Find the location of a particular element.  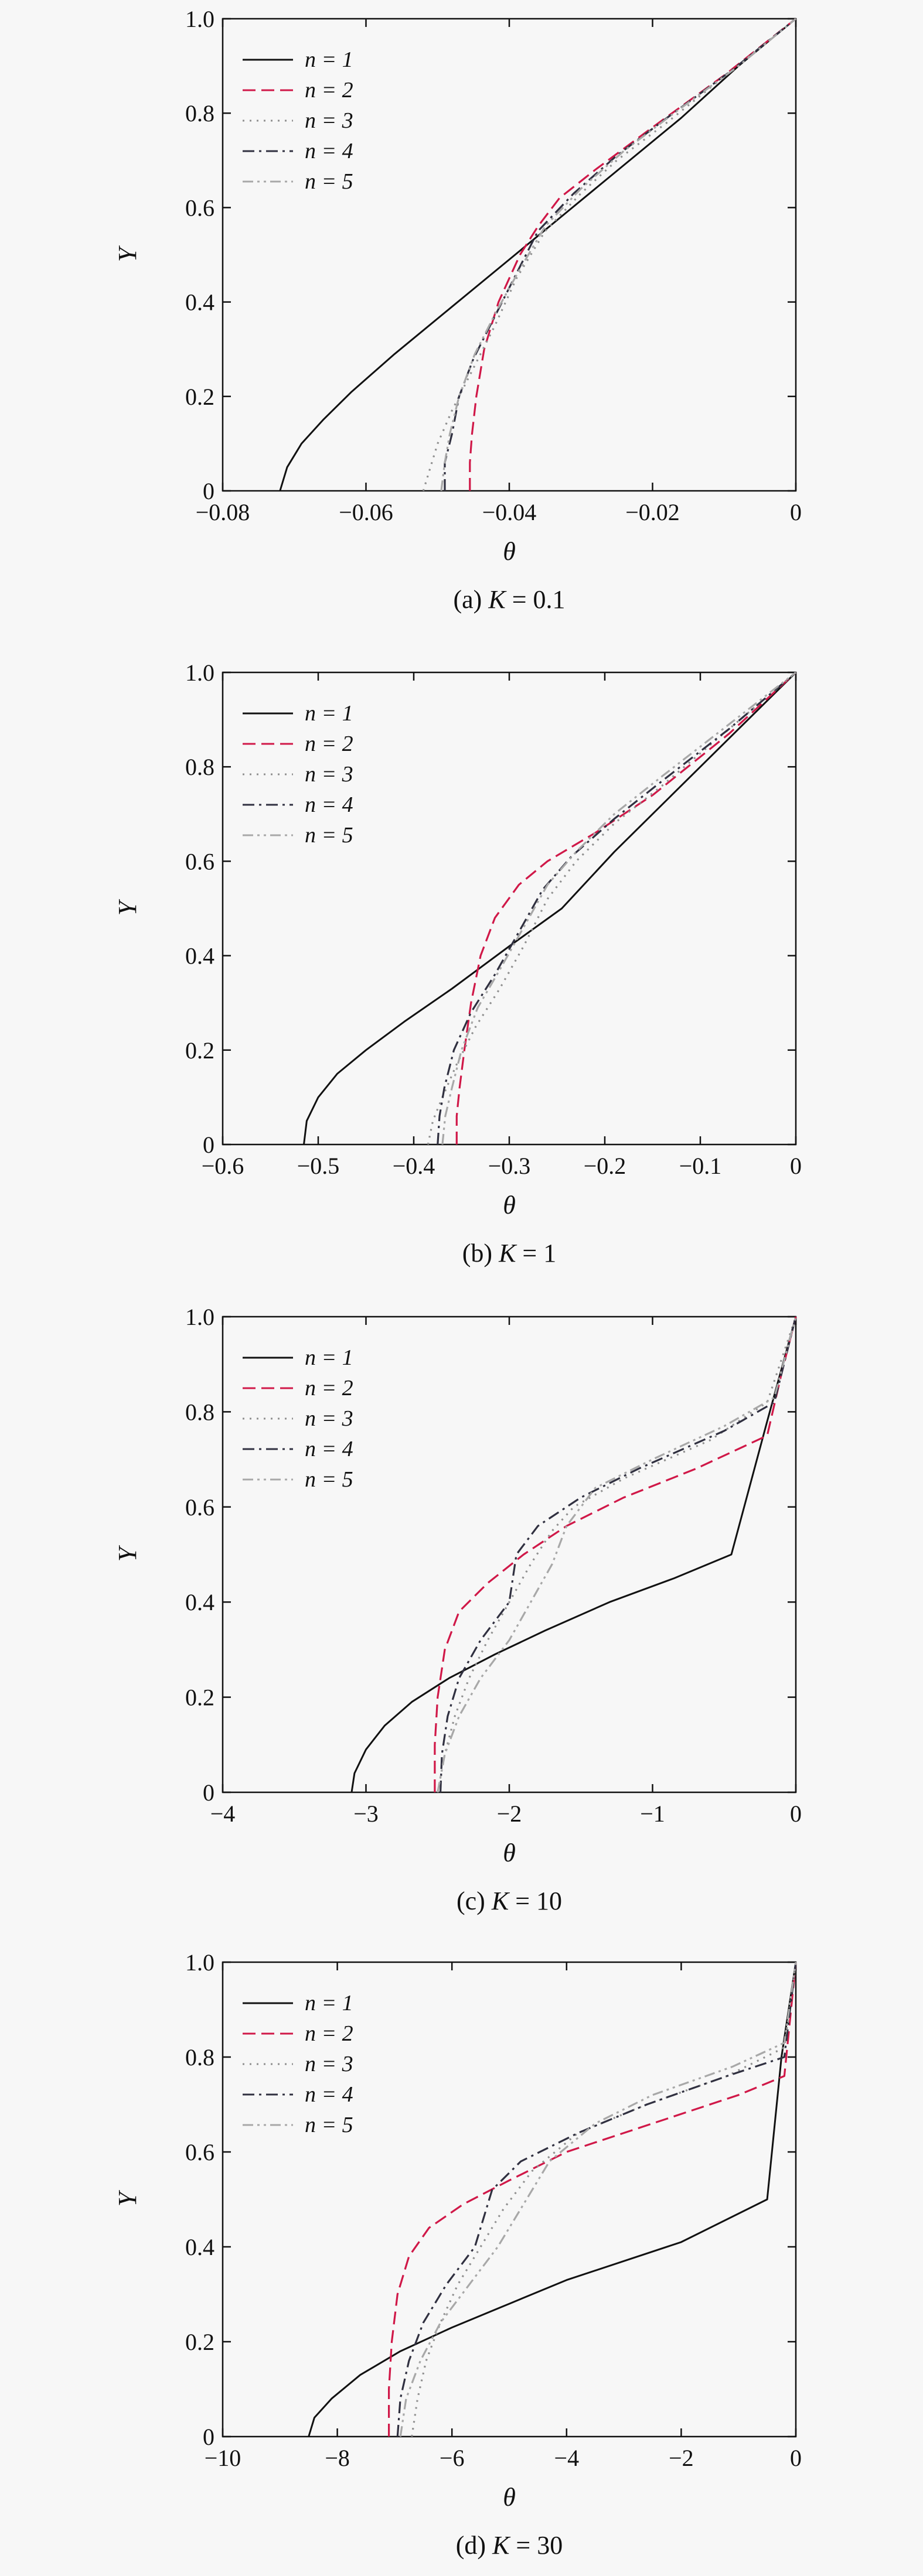

x-tick-label: −0.4 is located at coordinates (414, 1166).